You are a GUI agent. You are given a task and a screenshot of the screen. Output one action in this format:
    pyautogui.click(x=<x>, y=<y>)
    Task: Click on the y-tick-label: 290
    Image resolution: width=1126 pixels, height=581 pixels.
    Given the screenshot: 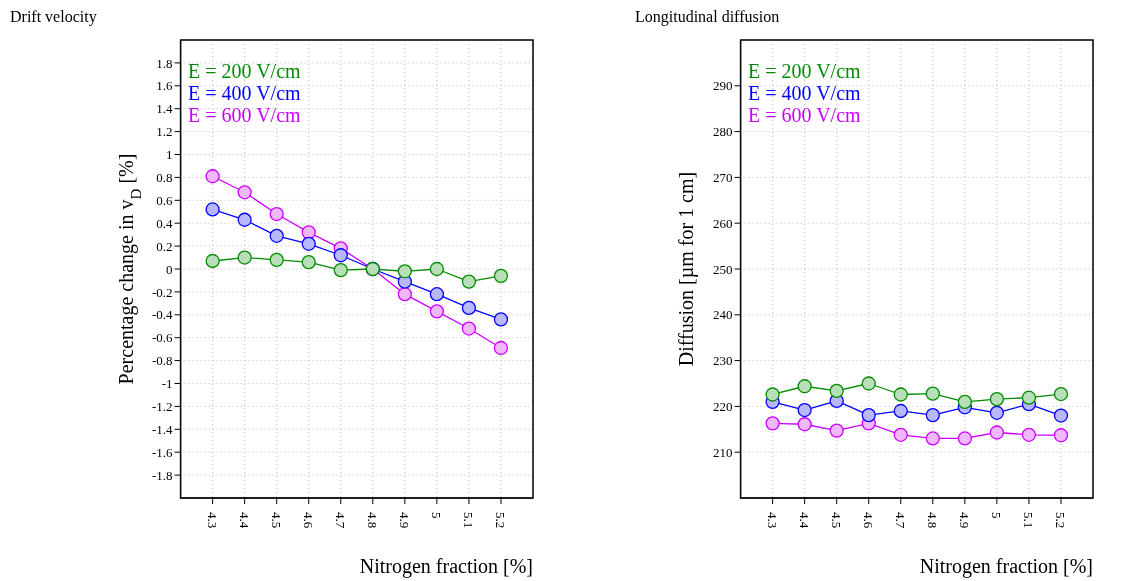 What is the action you would take?
    pyautogui.click(x=723, y=86)
    